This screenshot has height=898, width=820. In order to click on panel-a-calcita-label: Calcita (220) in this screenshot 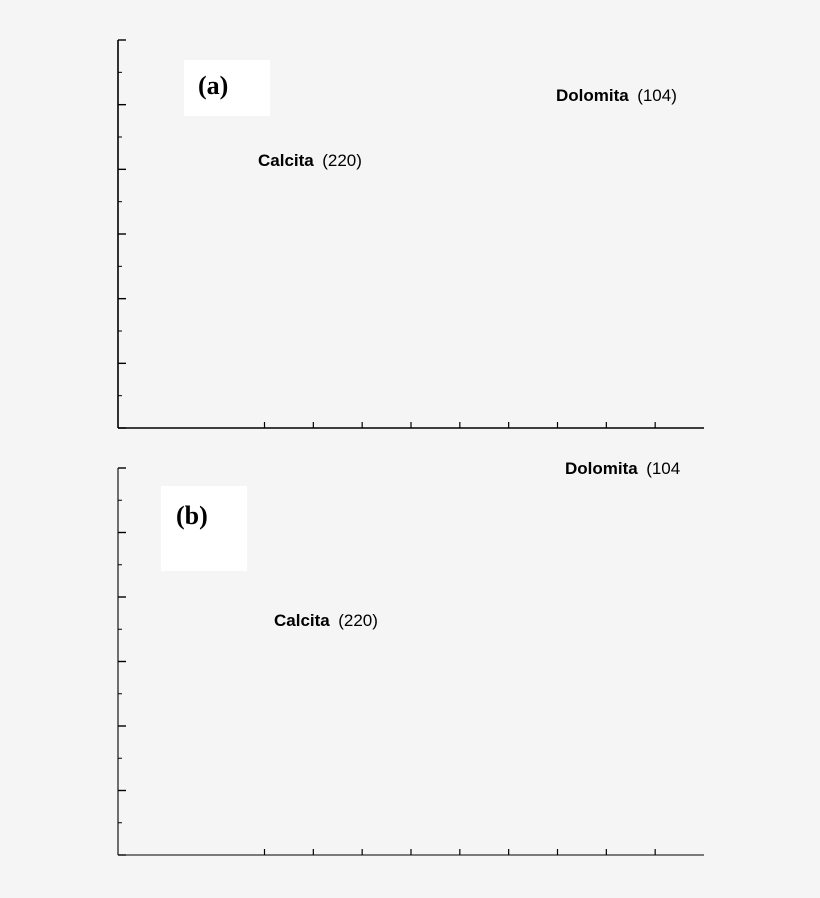, I will do `click(310, 160)`.